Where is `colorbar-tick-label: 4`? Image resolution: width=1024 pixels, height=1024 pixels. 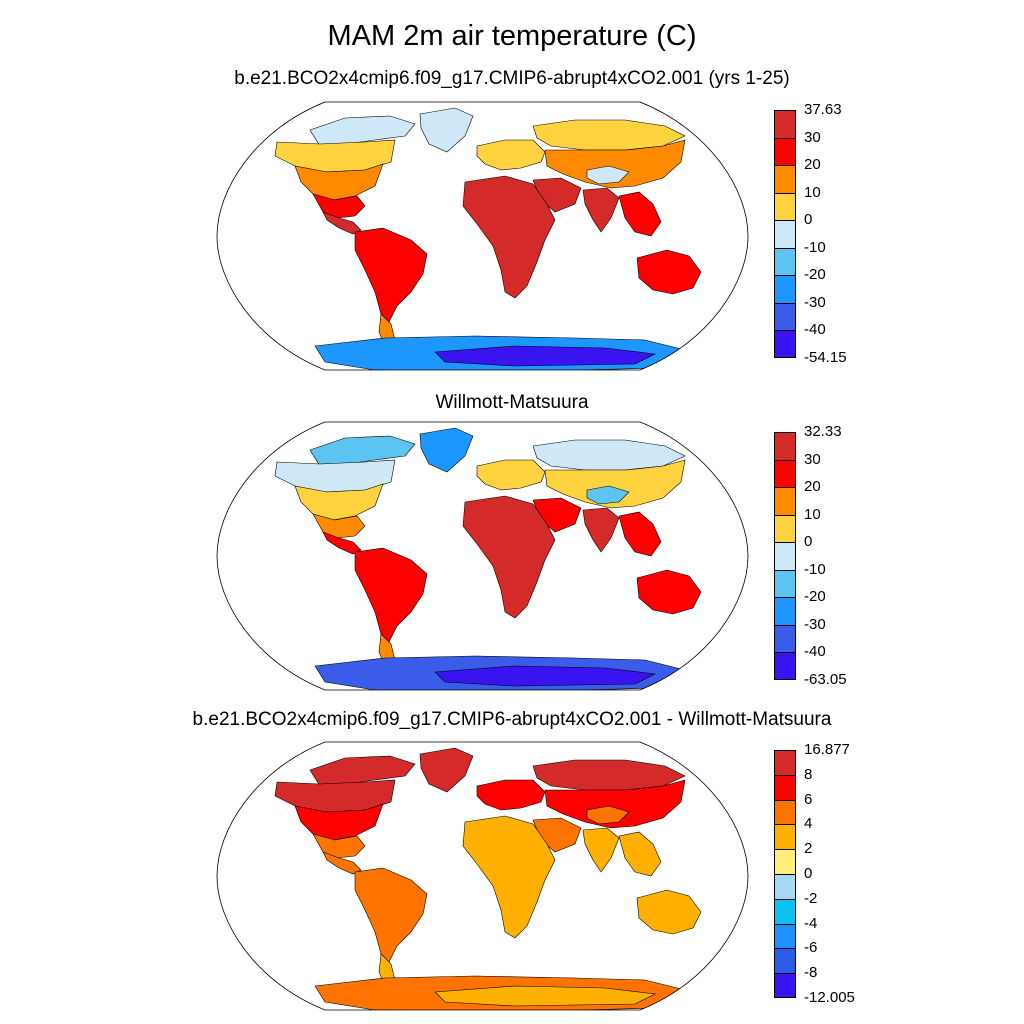
colorbar-tick-label: 4 is located at coordinates (808, 824).